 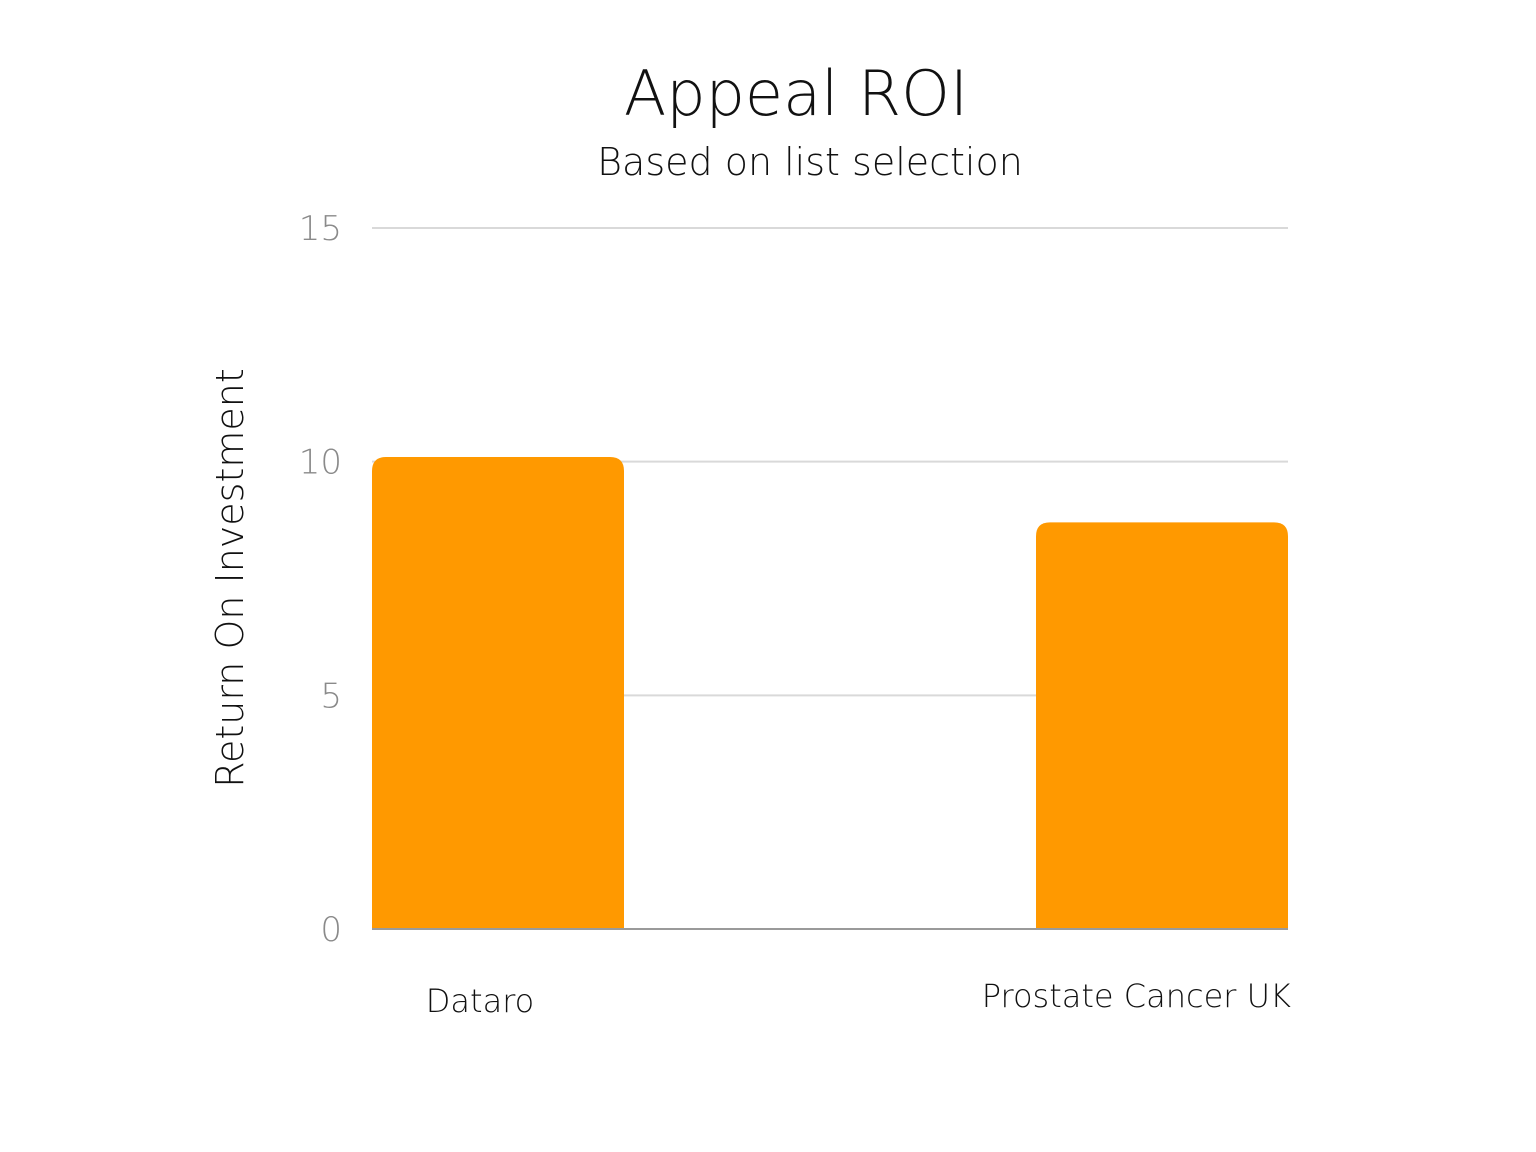 What do you see at coordinates (858, 998) in the screenshot?
I see `x-tick-labels: Dataro Prostate Cancer UK` at bounding box center [858, 998].